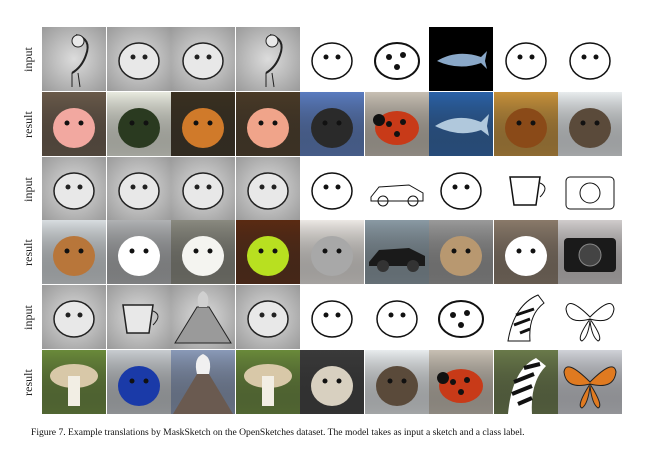  I want to click on result-image-cup, so click(525, 252).